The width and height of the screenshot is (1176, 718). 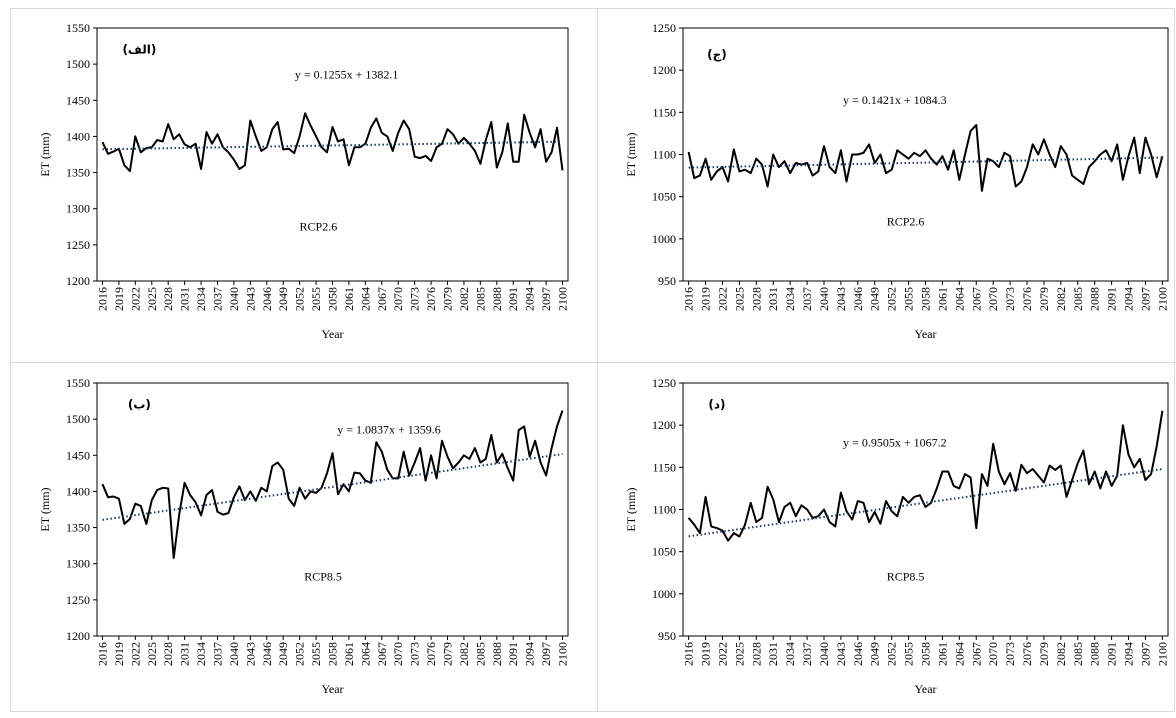 What do you see at coordinates (895, 442) in the screenshot?
I see `trend-equation: y = 0.9505x + 1067.2` at bounding box center [895, 442].